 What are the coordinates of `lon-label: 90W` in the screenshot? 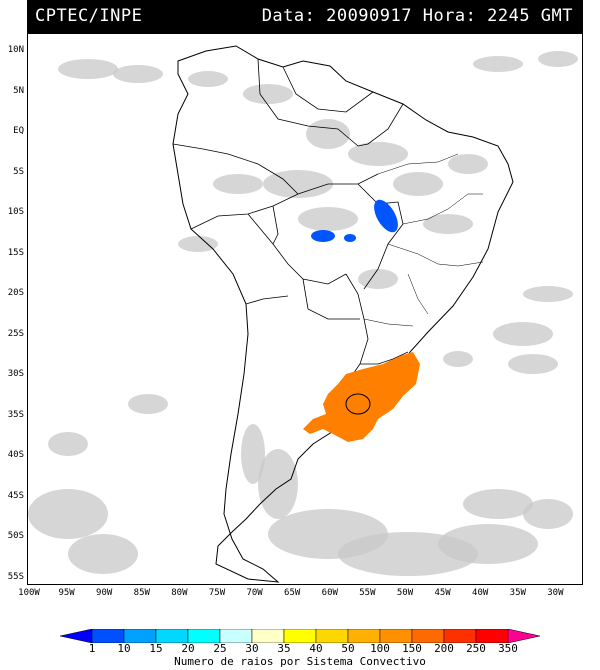 It's located at (104, 593).